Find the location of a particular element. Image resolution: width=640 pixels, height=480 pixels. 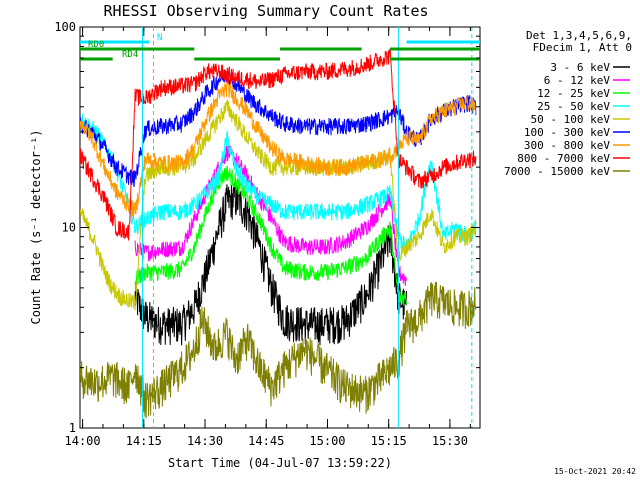

legend-label-5: 50 - 100 keV is located at coordinates (571, 119).